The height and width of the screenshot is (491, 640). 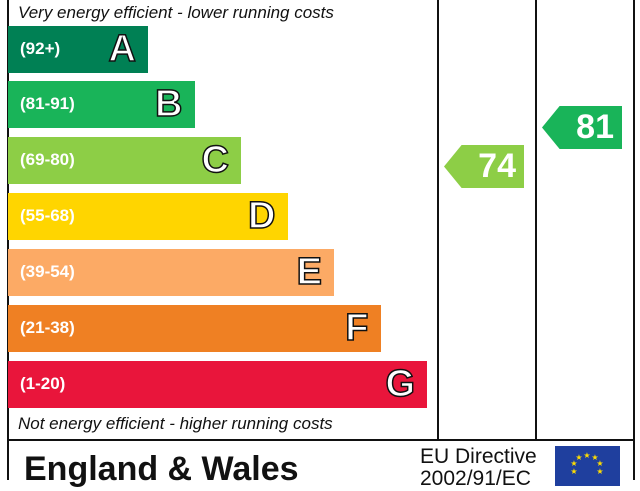 I want to click on eu-flag-icon: ★ ★ ★ ★ ★ ★ ★, so click(x=587, y=466).